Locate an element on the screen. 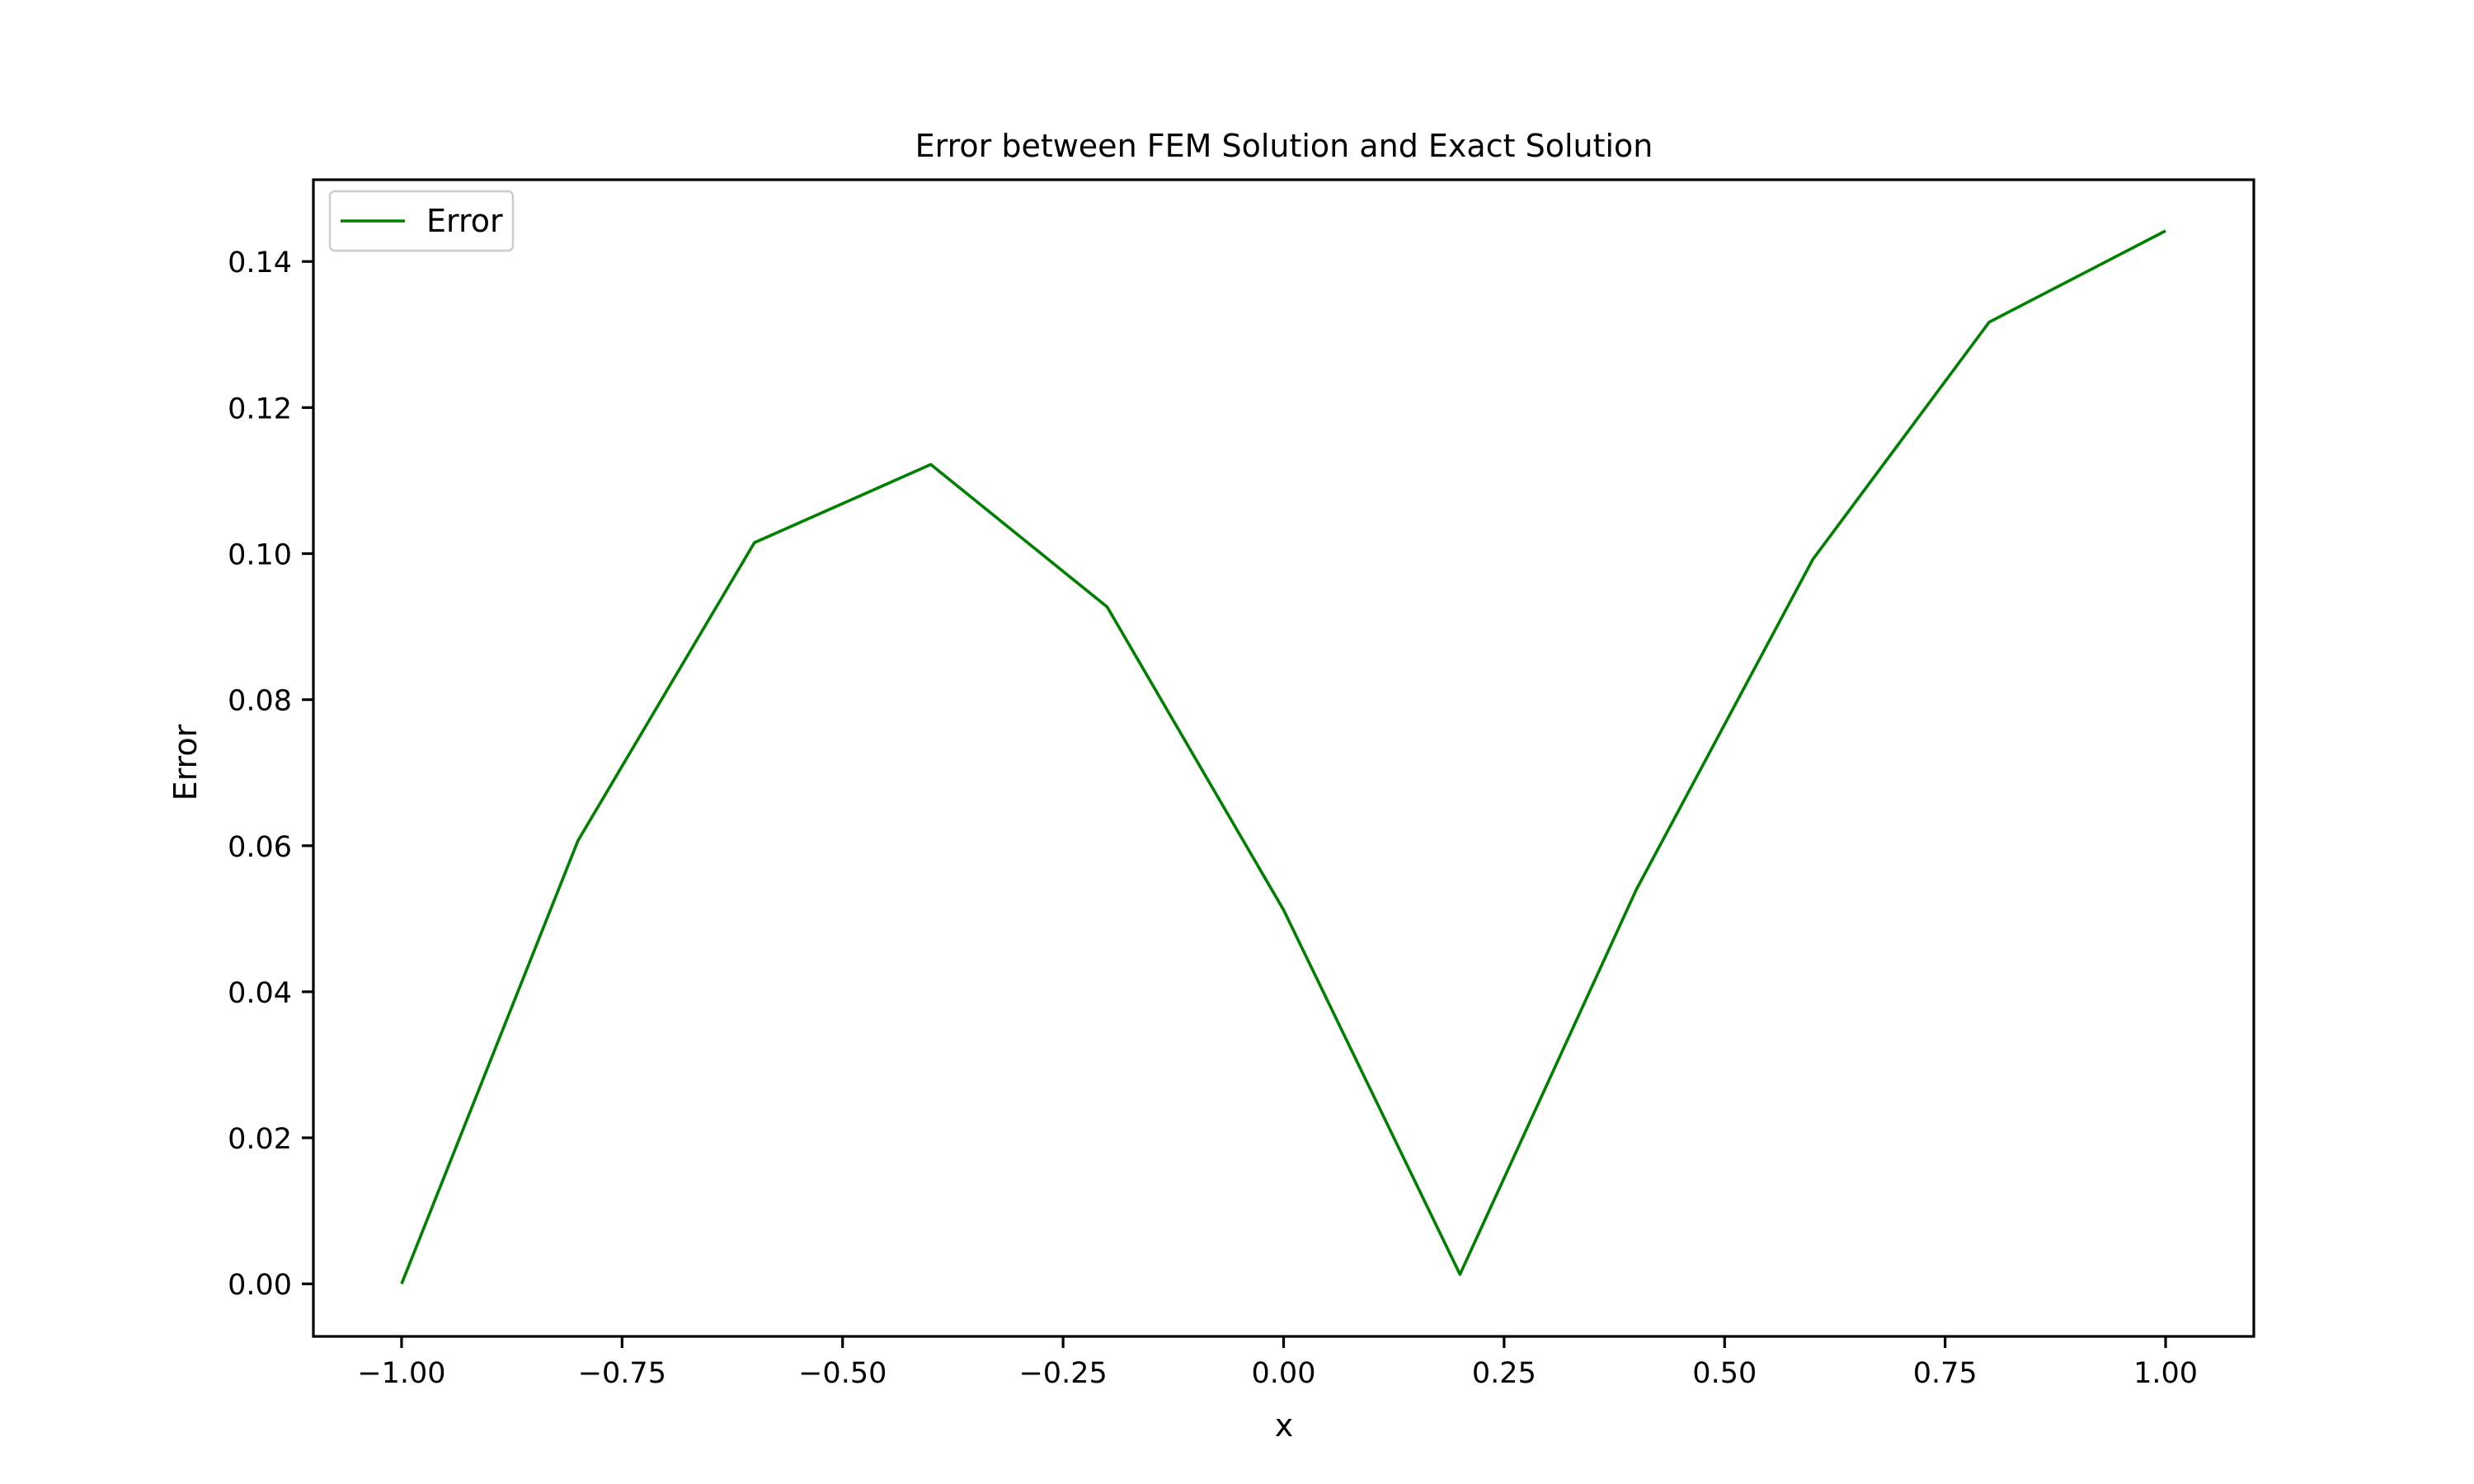 Image resolution: width=2474 pixels, height=1484 pixels. legend-box is located at coordinates (421, 221).